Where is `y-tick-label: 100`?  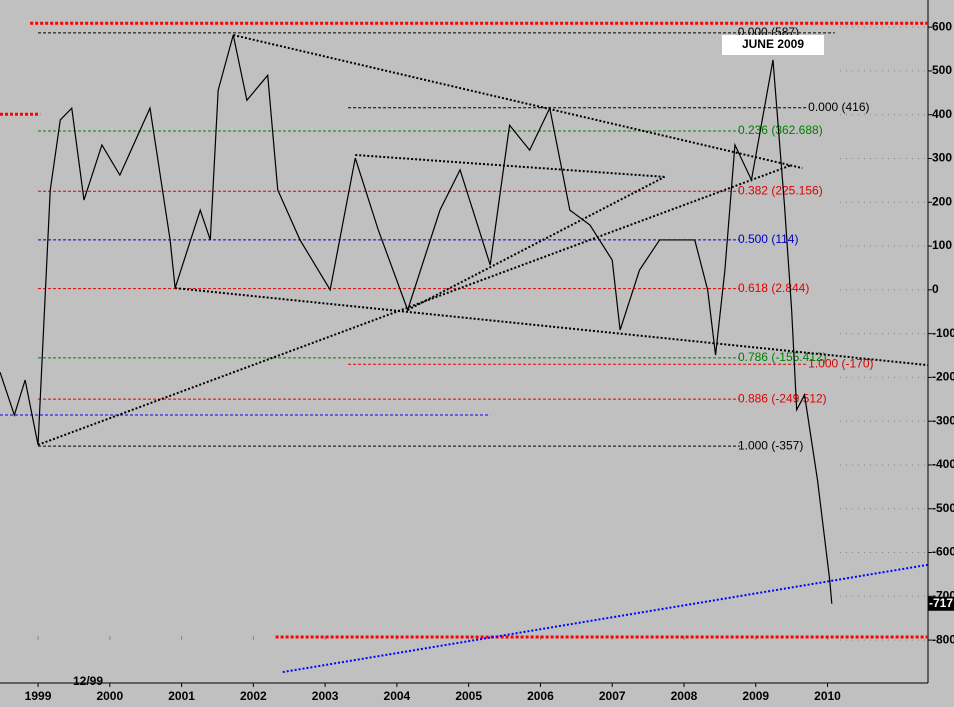
y-tick-label: 100 is located at coordinates (942, 245).